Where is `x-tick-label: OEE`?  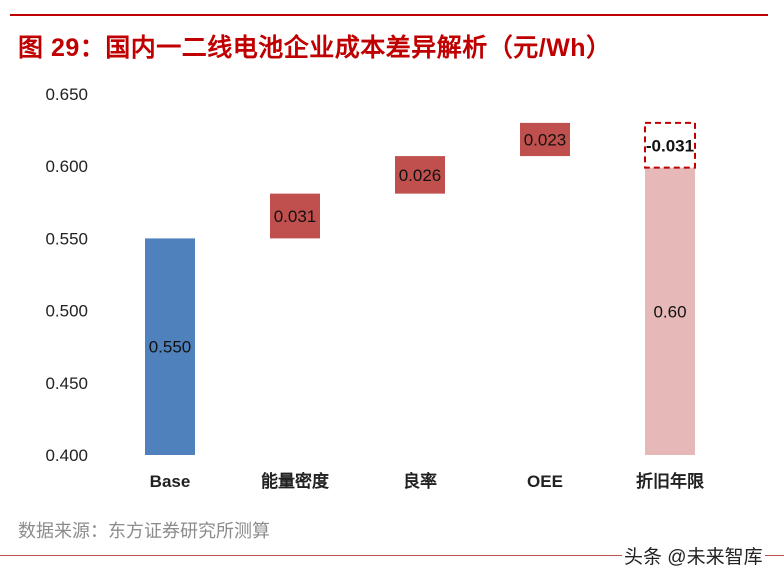 x-tick-label: OEE is located at coordinates (545, 481).